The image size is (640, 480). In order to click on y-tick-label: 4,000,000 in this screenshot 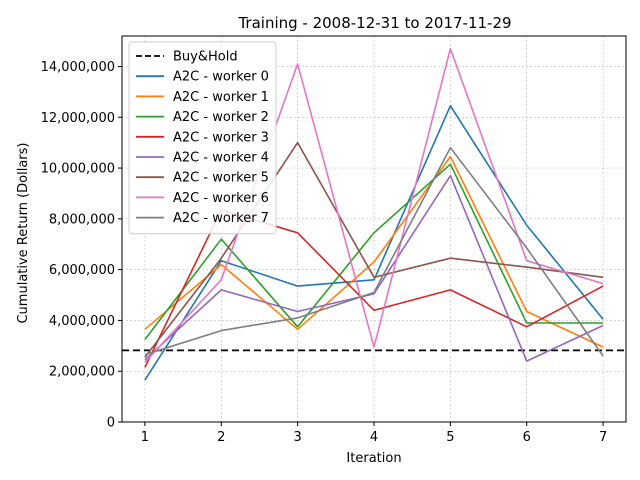, I will do `click(82, 321)`.